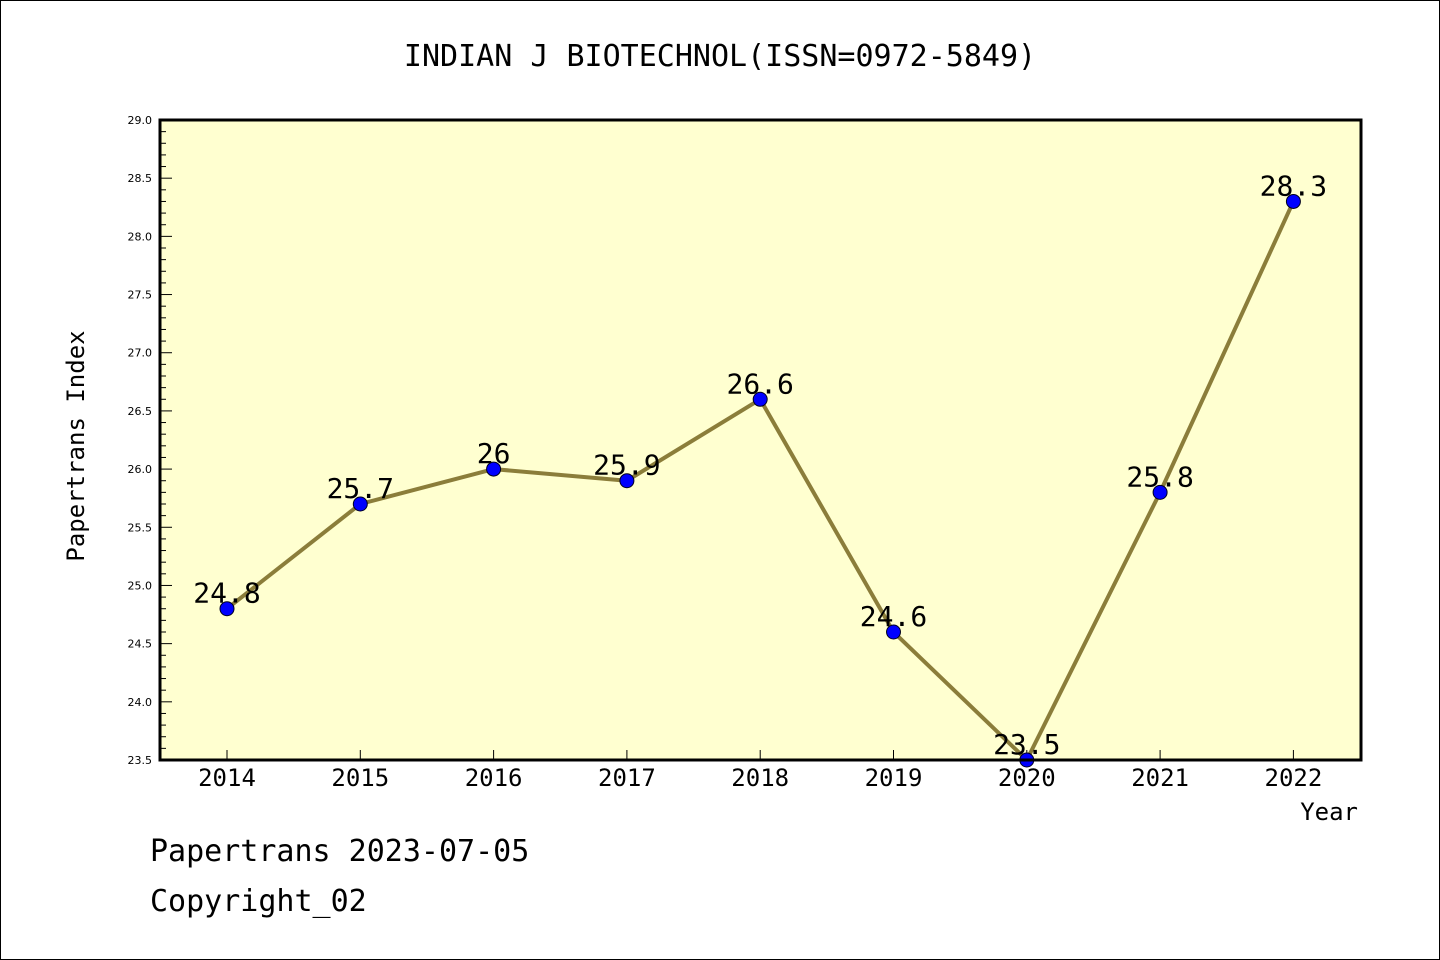 This screenshot has width=1440, height=960. I want to click on x-tick-label: 2016, so click(494, 778).